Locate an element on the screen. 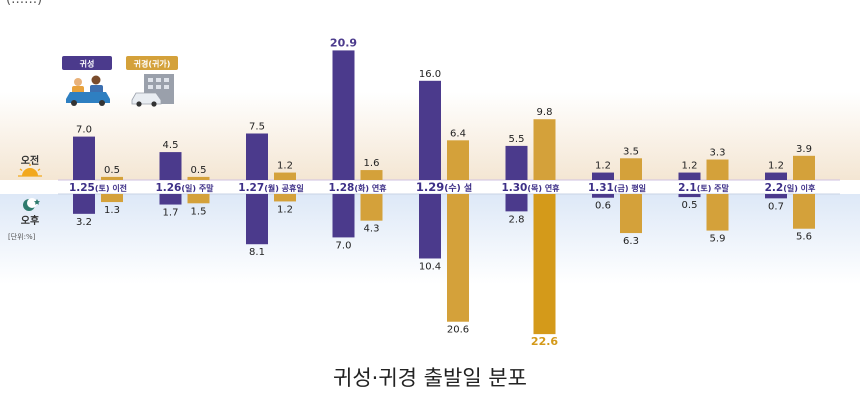  category-label: 2.1(토) 주말 is located at coordinates (703, 188).